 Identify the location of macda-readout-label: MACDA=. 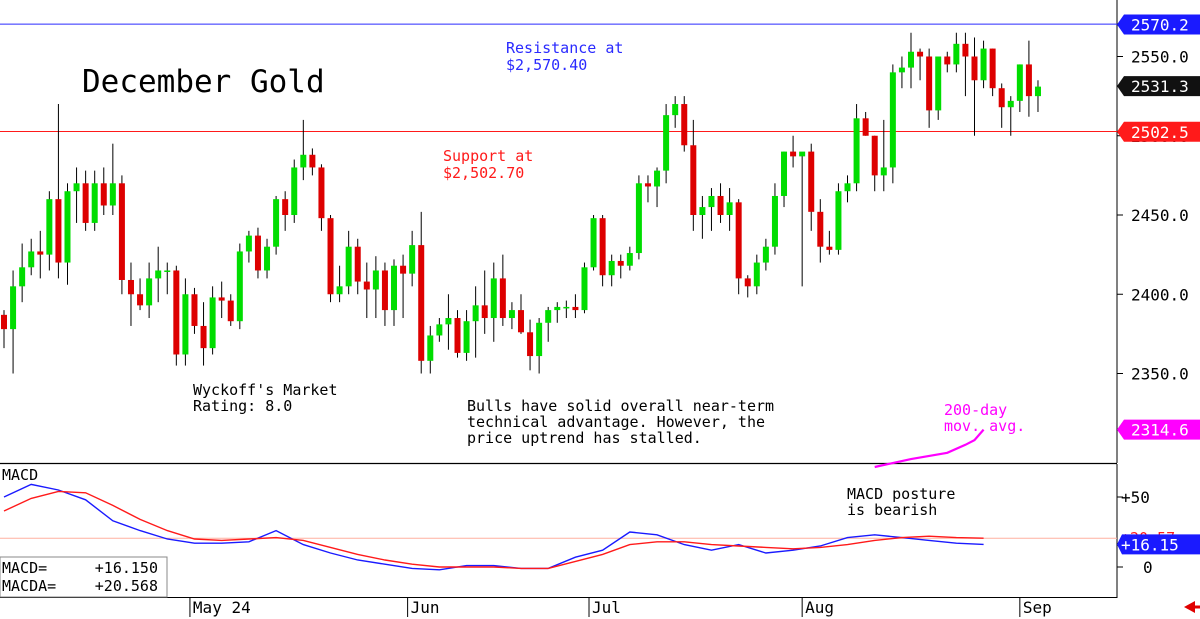
(29, 586).